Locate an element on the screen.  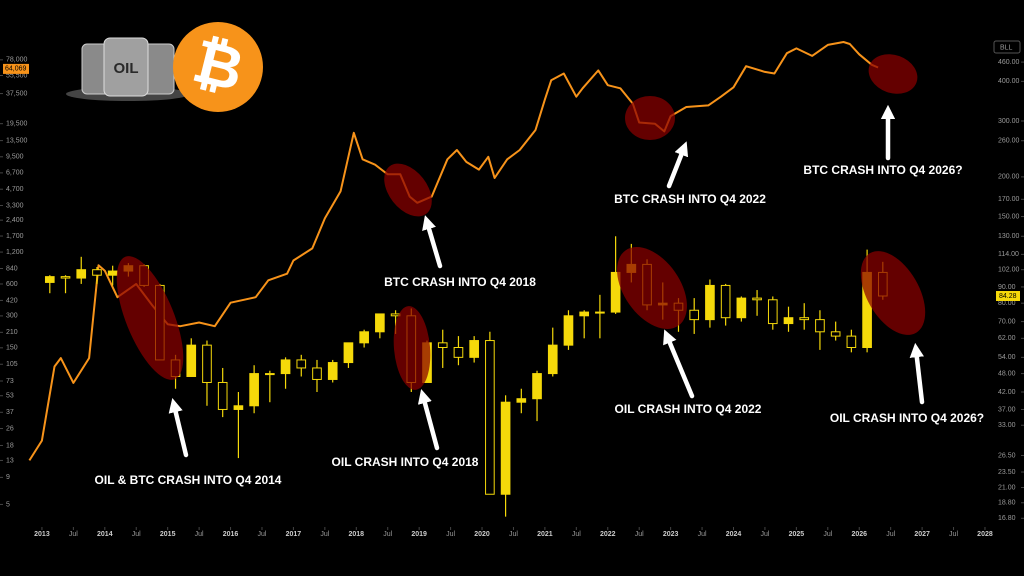
y2-tick-label: 26.50 is located at coordinates (1007, 455).